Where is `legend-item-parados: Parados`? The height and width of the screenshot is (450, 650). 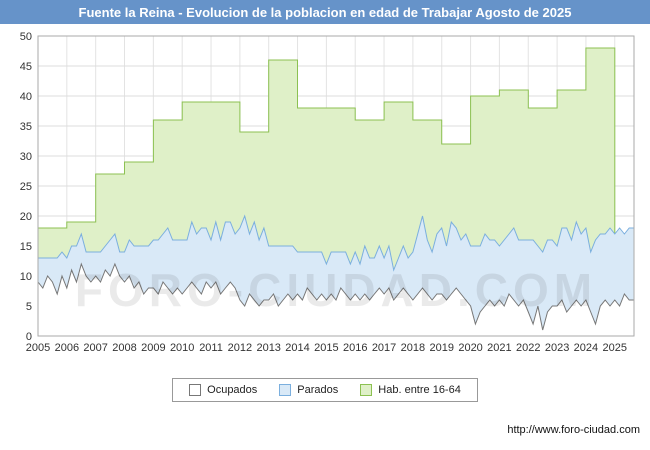 legend-item-parados: Parados is located at coordinates (308, 390).